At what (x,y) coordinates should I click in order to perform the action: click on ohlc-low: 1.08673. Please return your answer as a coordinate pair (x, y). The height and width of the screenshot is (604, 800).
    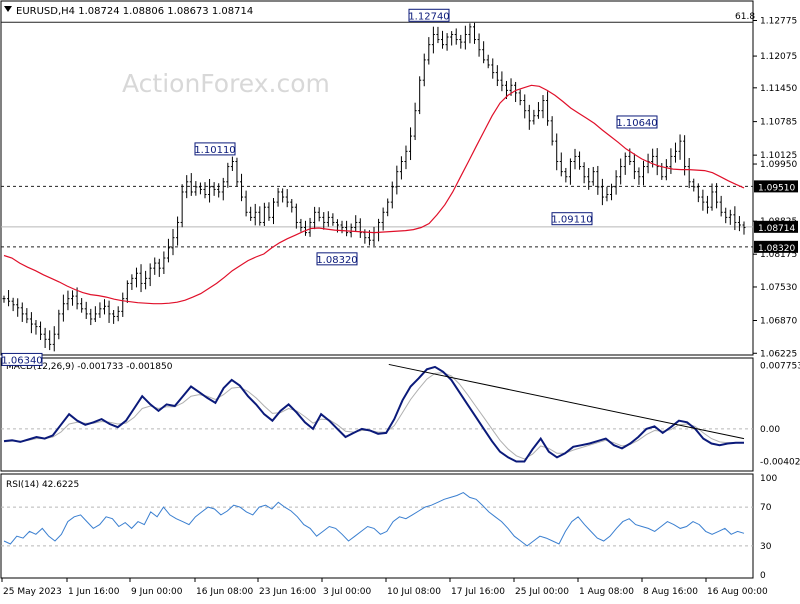
    Looking at the image, I should click on (187, 11).